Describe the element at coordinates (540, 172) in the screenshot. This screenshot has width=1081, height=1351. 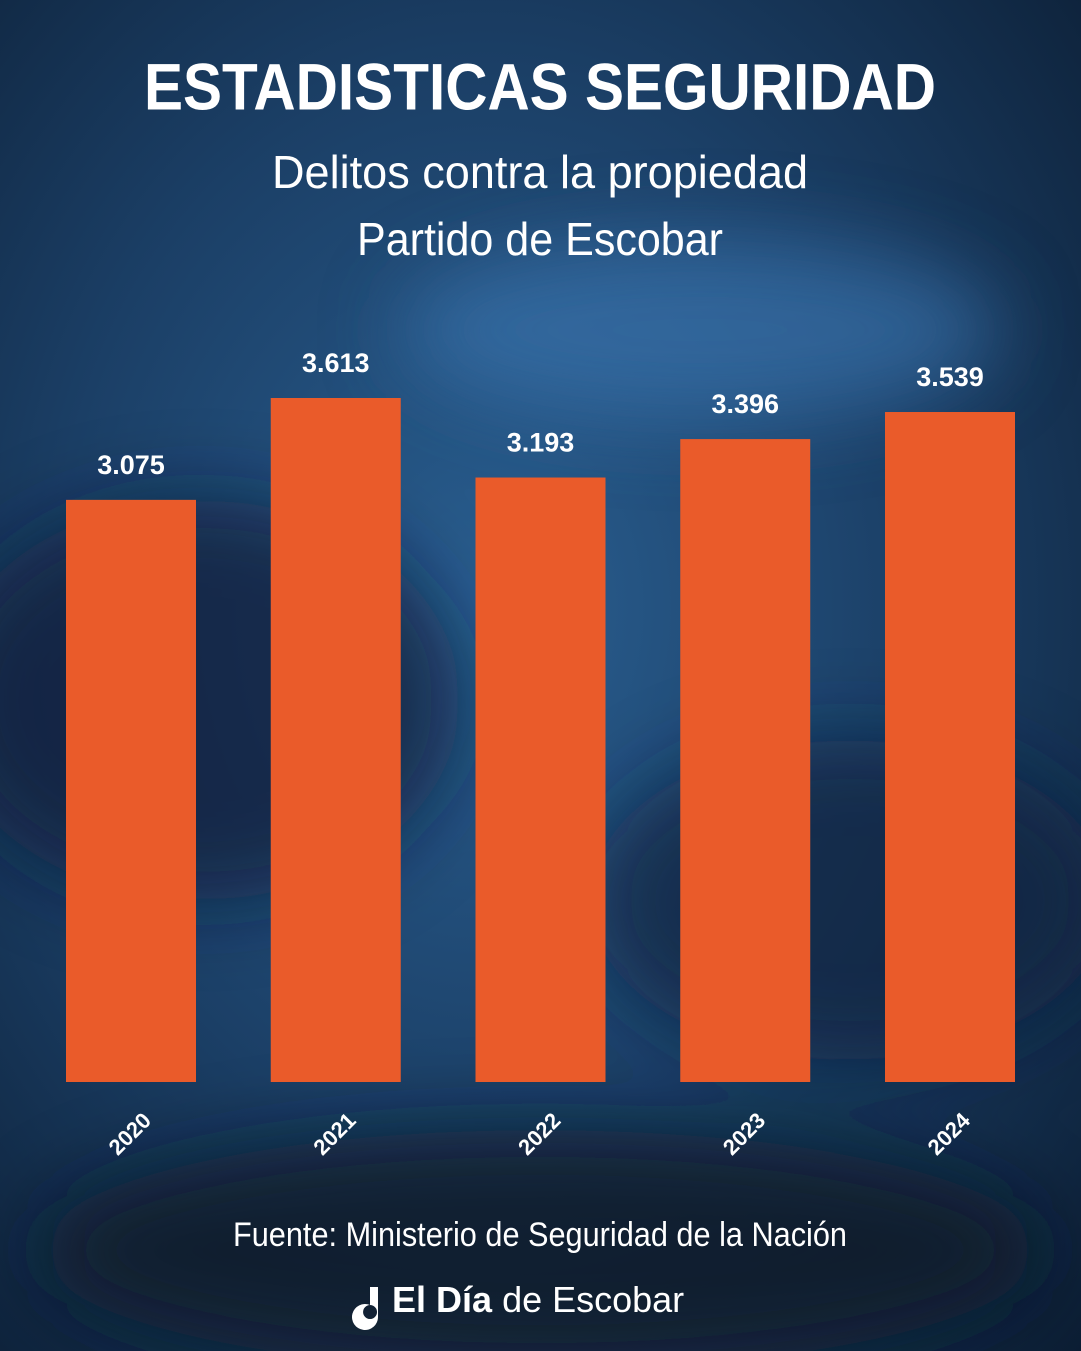
I see `chart-subtitle: Delitos contra la propiedad` at that location.